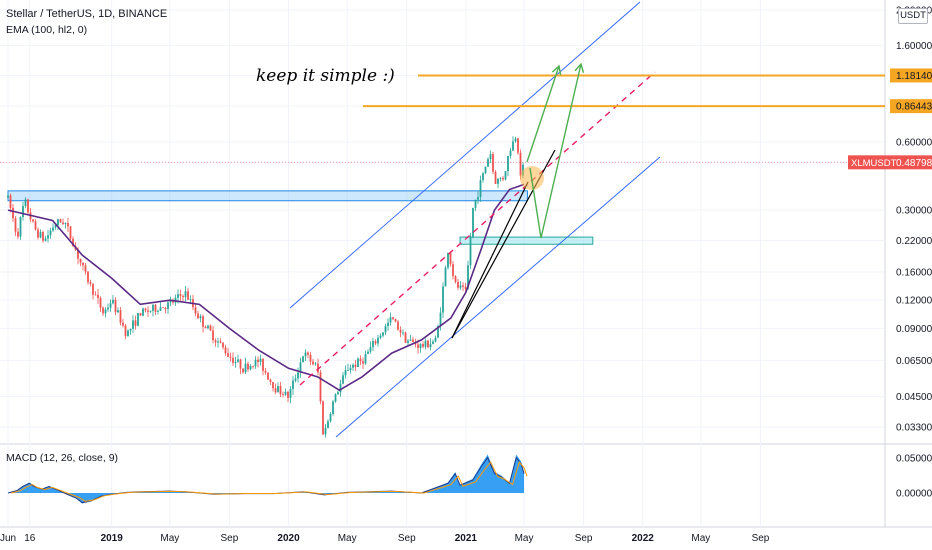 Image resolution: width=932 pixels, height=550 pixels. What do you see at coordinates (62, 458) in the screenshot?
I see `macd-indicator-label: MACD (12, 26, close, 9)` at bounding box center [62, 458].